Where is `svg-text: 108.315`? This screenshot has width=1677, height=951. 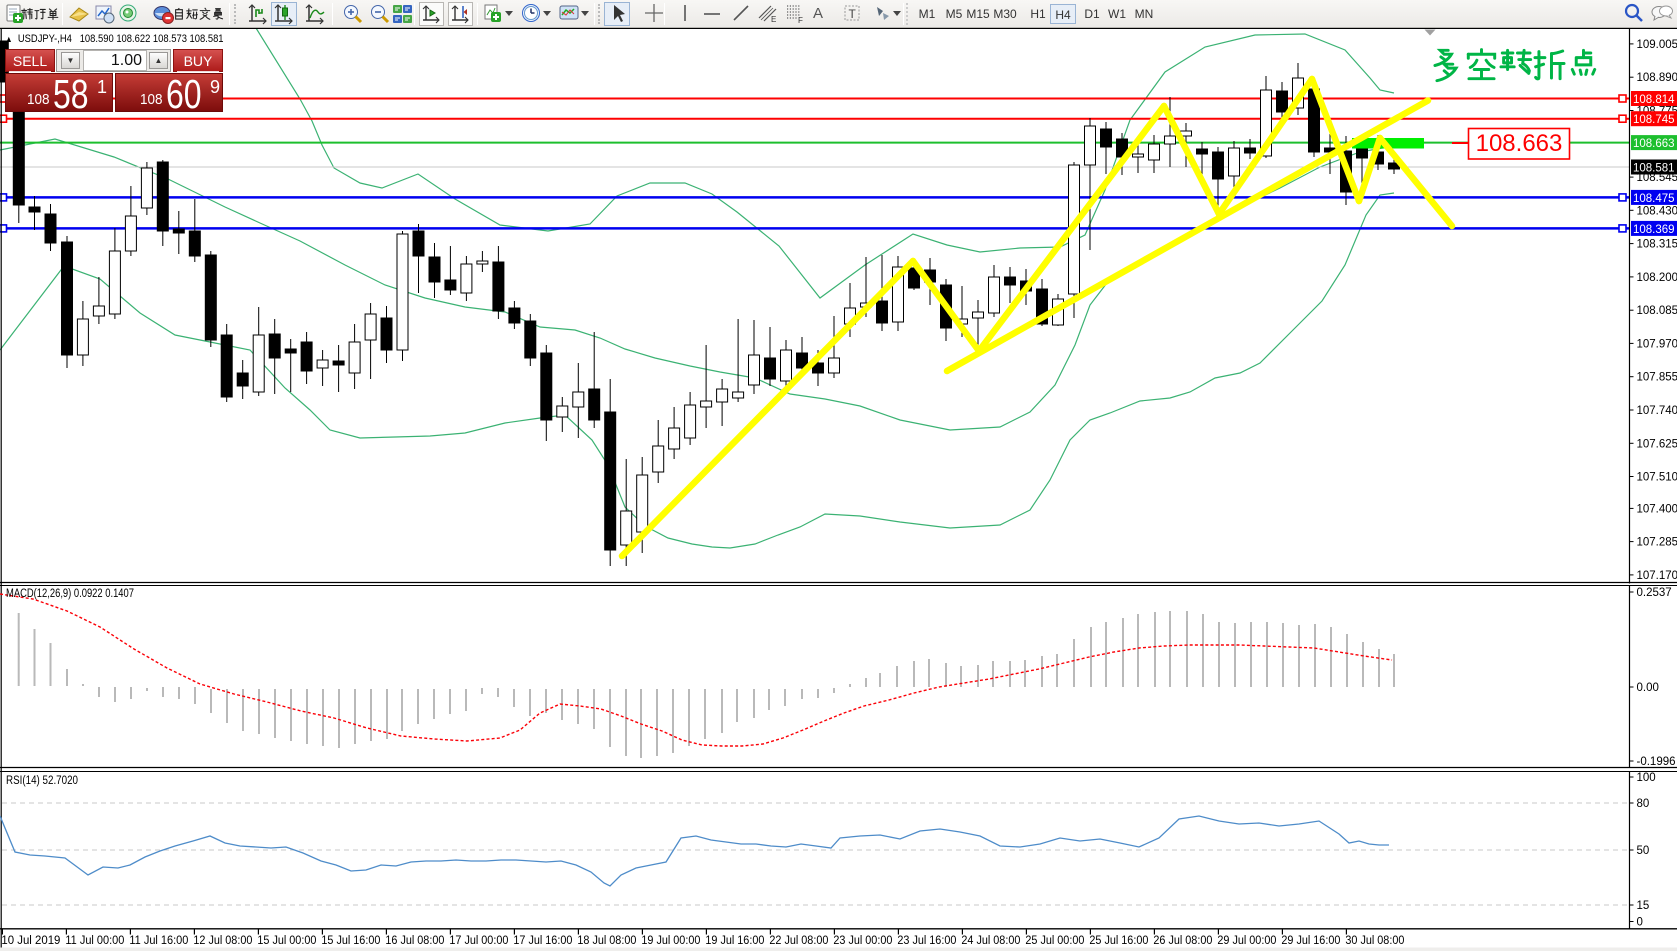 svg-text: 108.315 is located at coordinates (1657, 245).